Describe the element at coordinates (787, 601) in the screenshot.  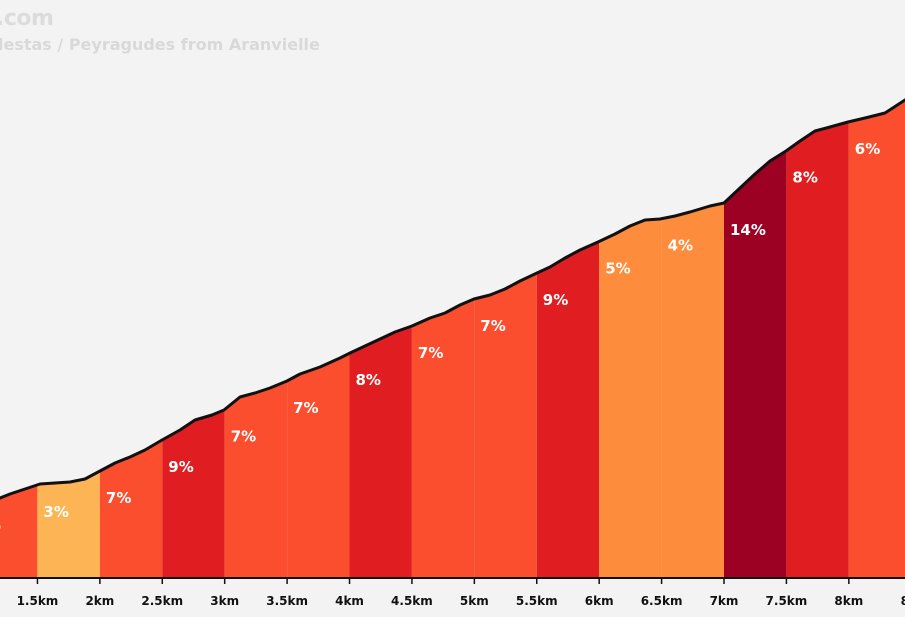
I see `x-tick-label: 7.5km` at that location.